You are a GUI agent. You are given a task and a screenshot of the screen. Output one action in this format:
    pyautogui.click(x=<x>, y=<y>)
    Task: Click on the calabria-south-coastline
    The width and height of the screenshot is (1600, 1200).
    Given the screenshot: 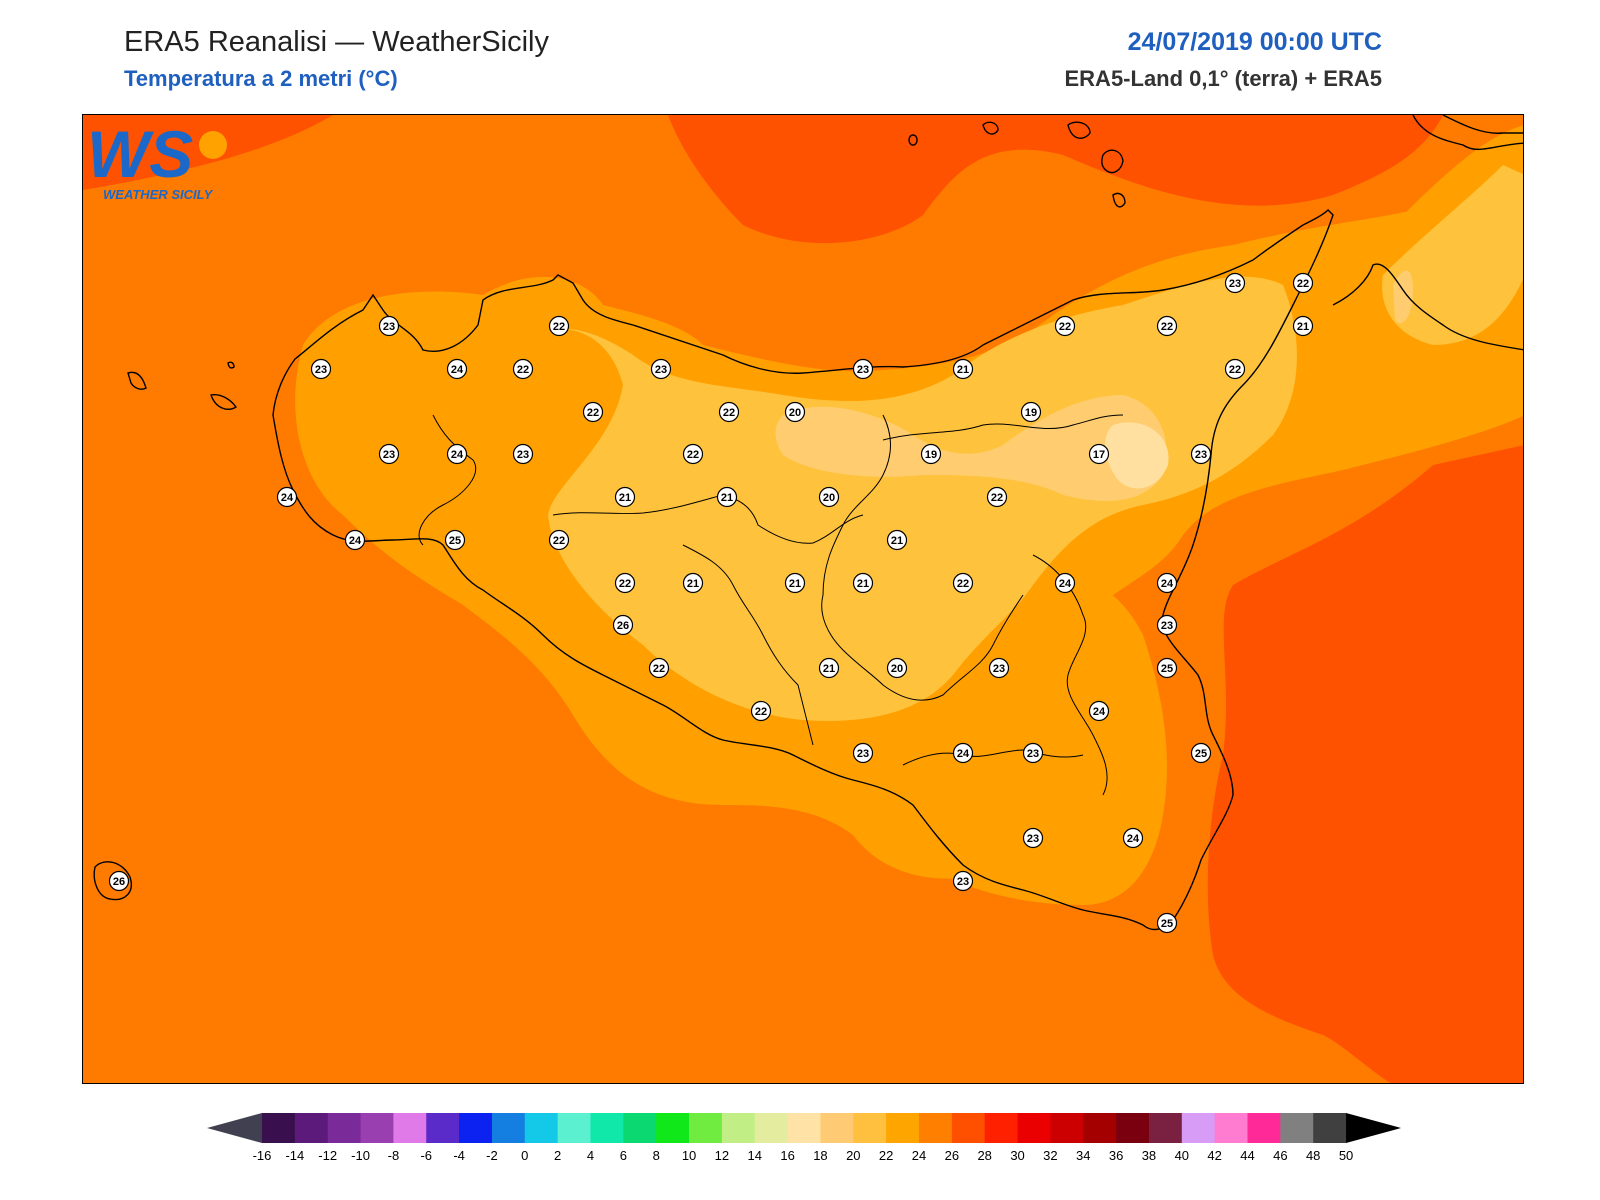 What is the action you would take?
    pyautogui.click(x=1427, y=307)
    